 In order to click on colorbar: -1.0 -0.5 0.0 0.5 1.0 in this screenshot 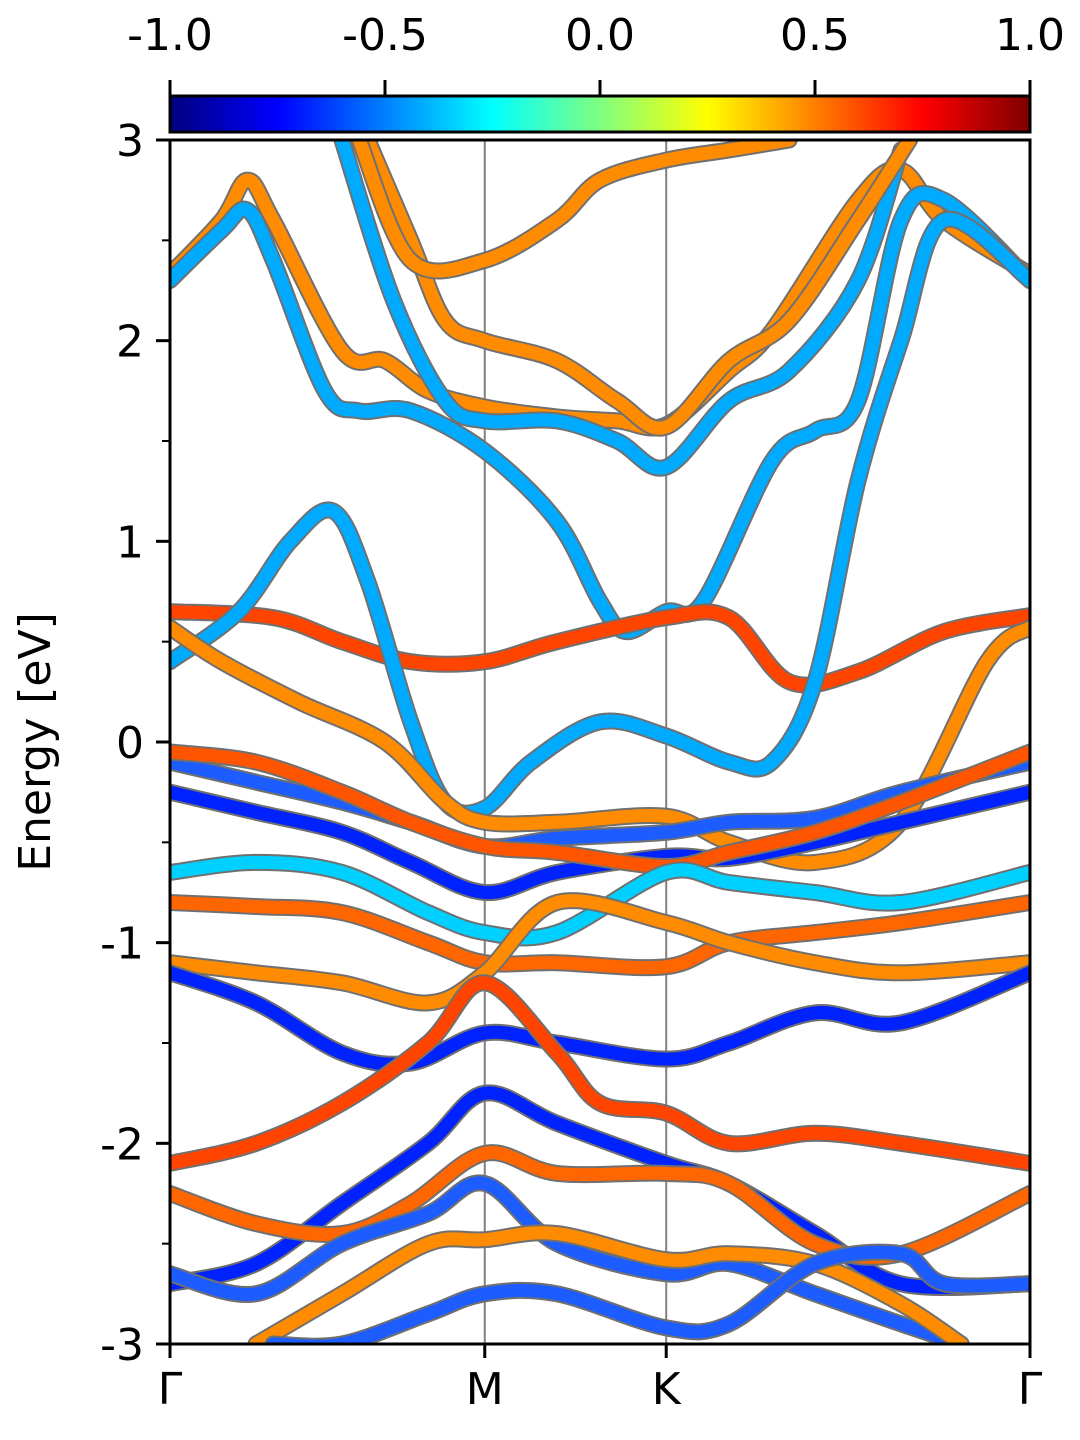, I will do `click(596, 72)`.